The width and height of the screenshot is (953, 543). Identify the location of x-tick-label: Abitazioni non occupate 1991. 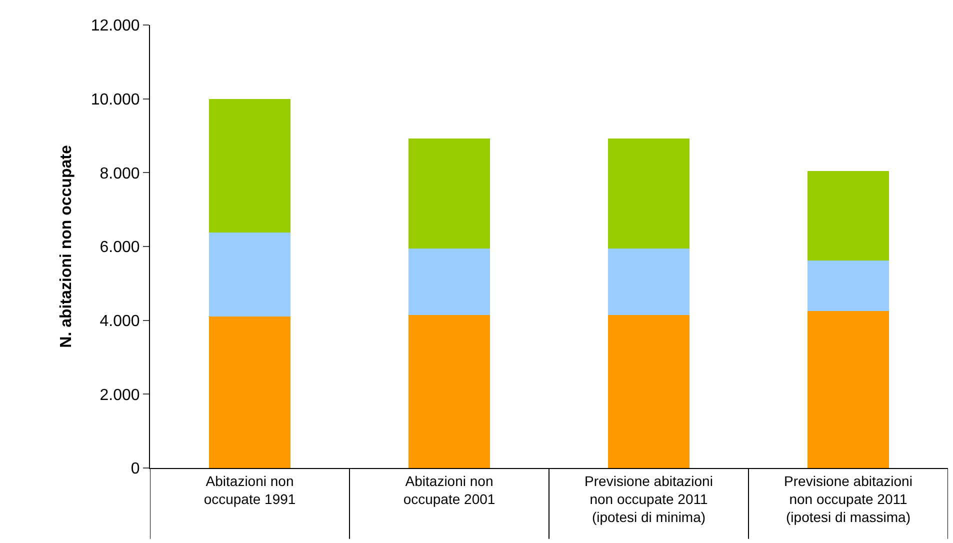
(250, 489).